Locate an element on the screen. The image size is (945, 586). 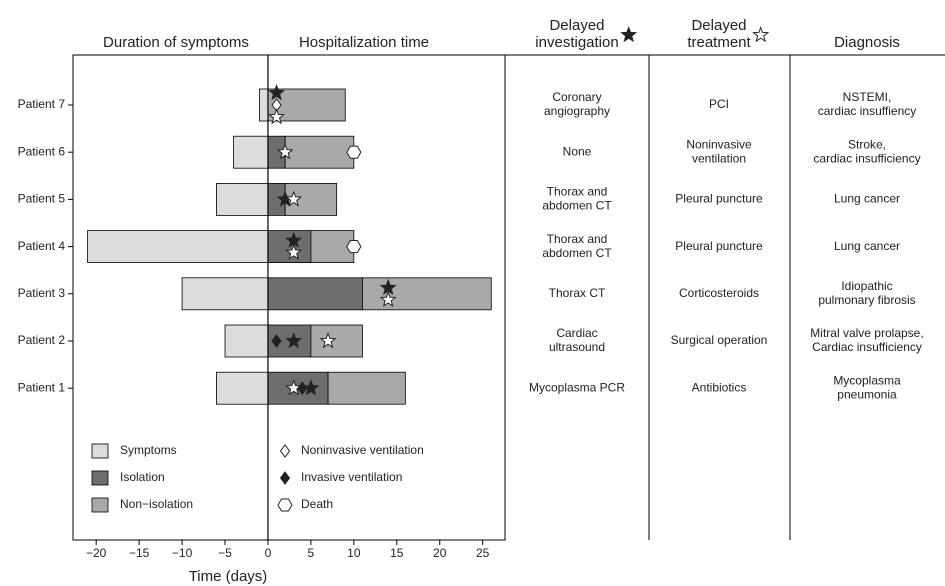
y-tick-label: Patient 4 is located at coordinates (42, 246).